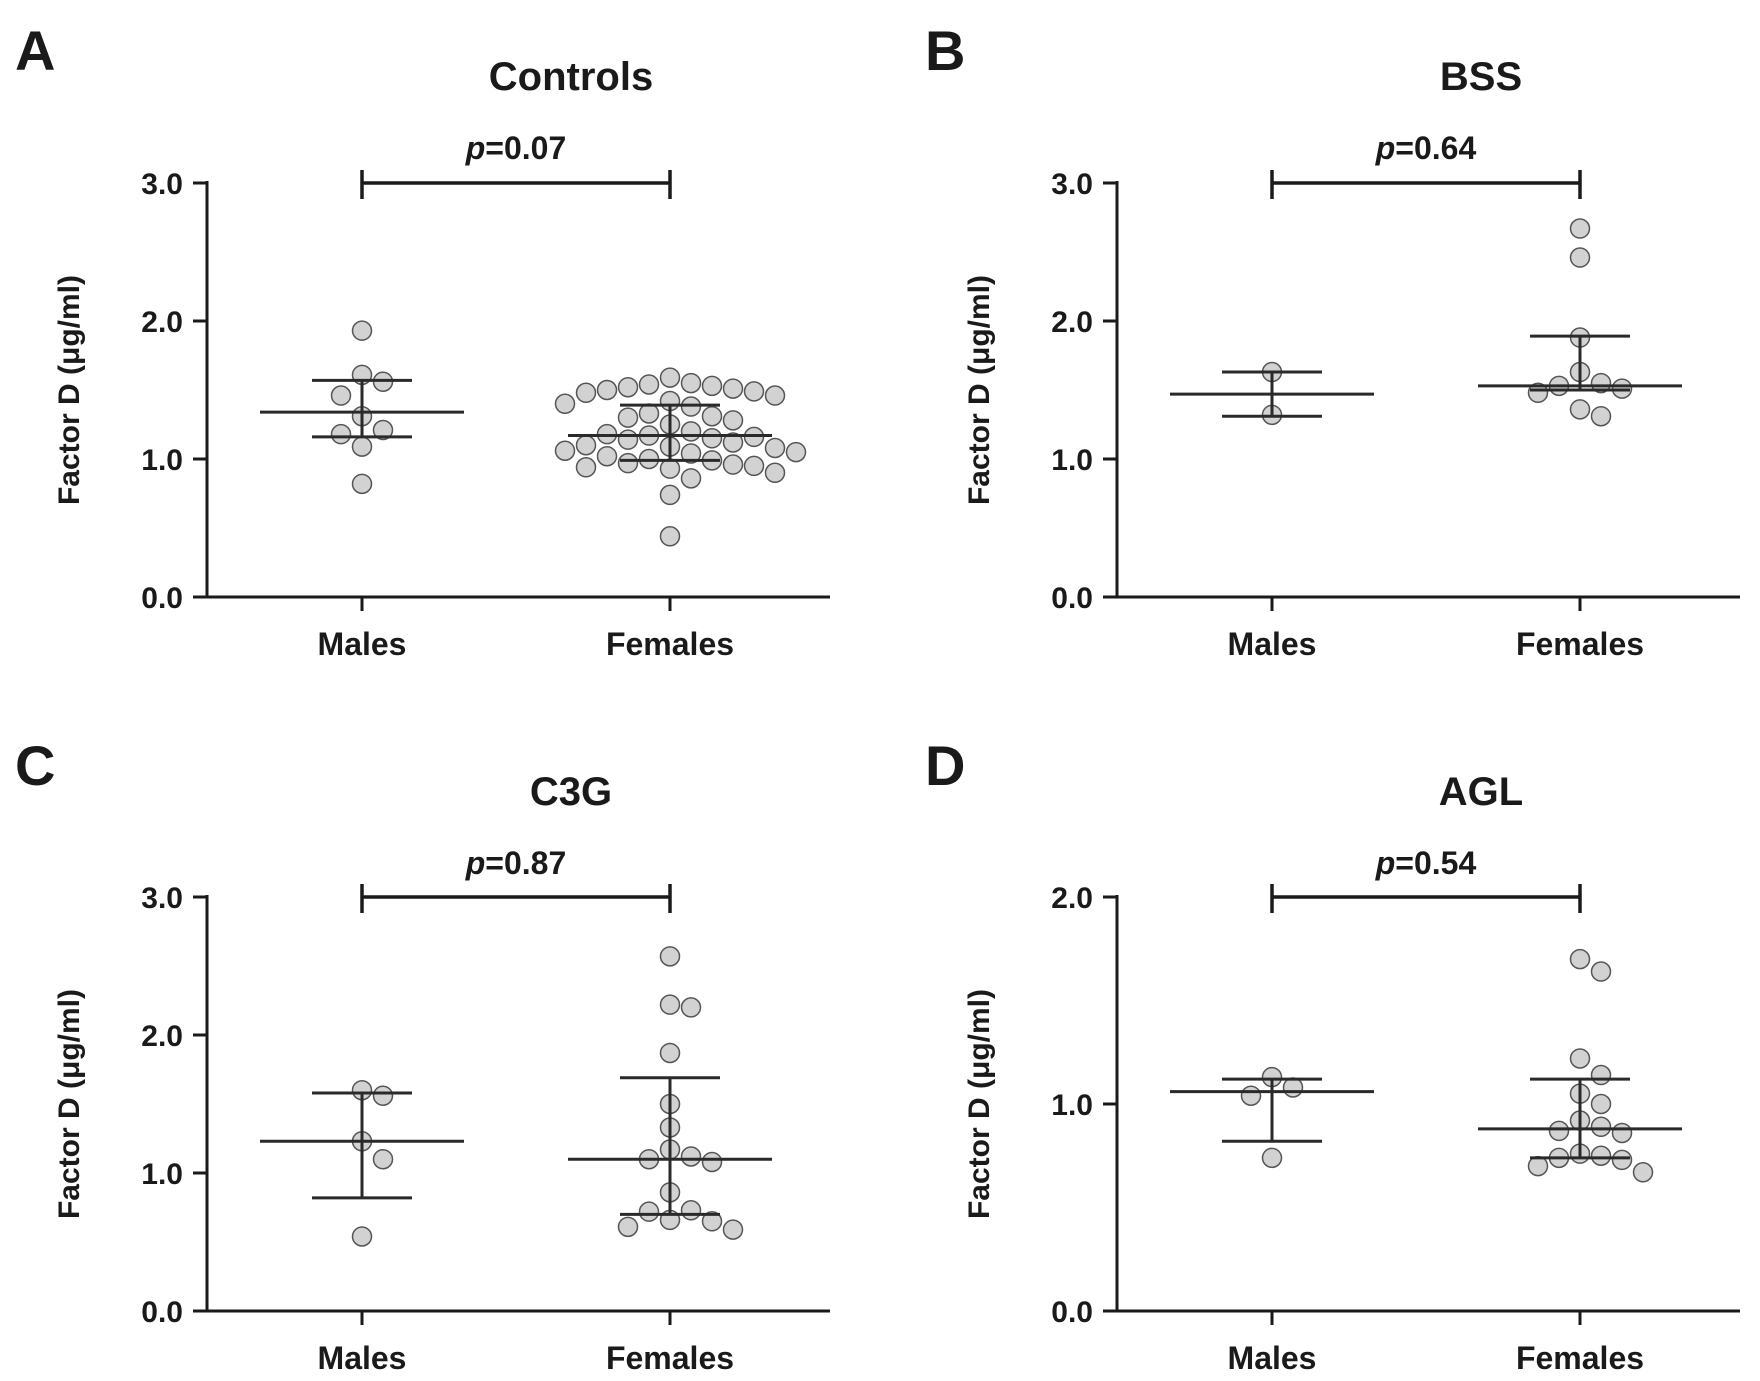 The image size is (1760, 1381). I want to click on panel-letter: A, so click(35, 50).